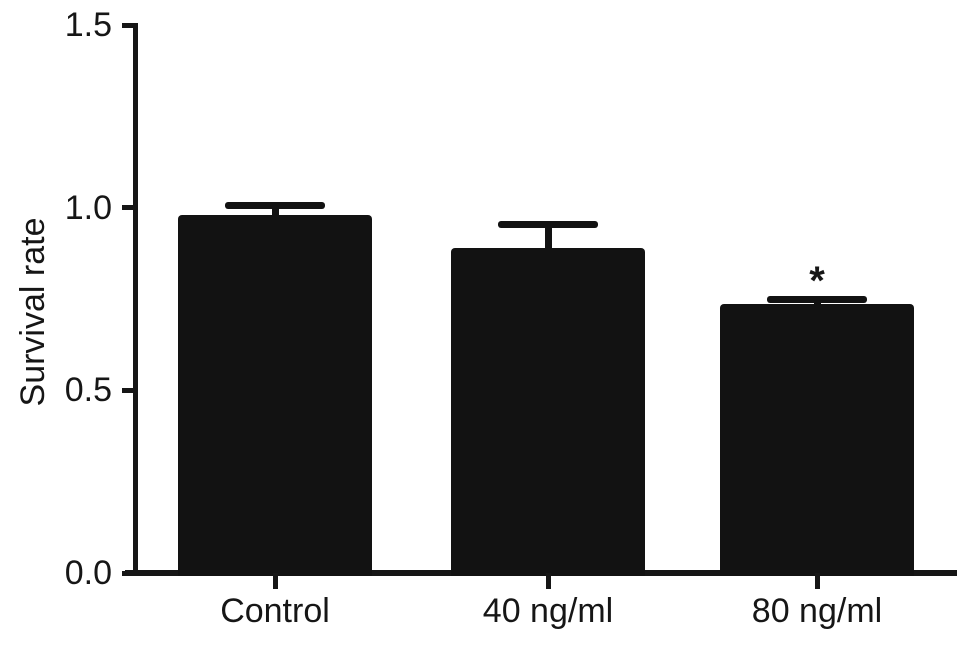 This screenshot has width=969, height=645. I want to click on bar-40-ng-ml, so click(548, 411).